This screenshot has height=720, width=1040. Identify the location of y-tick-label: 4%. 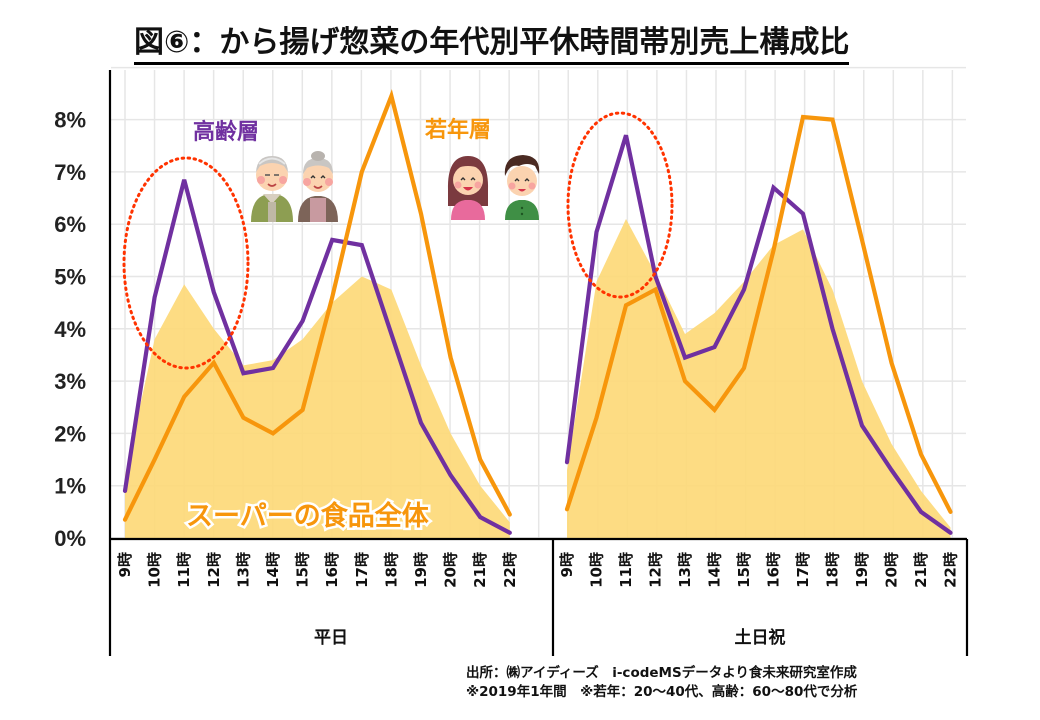
(70, 329).